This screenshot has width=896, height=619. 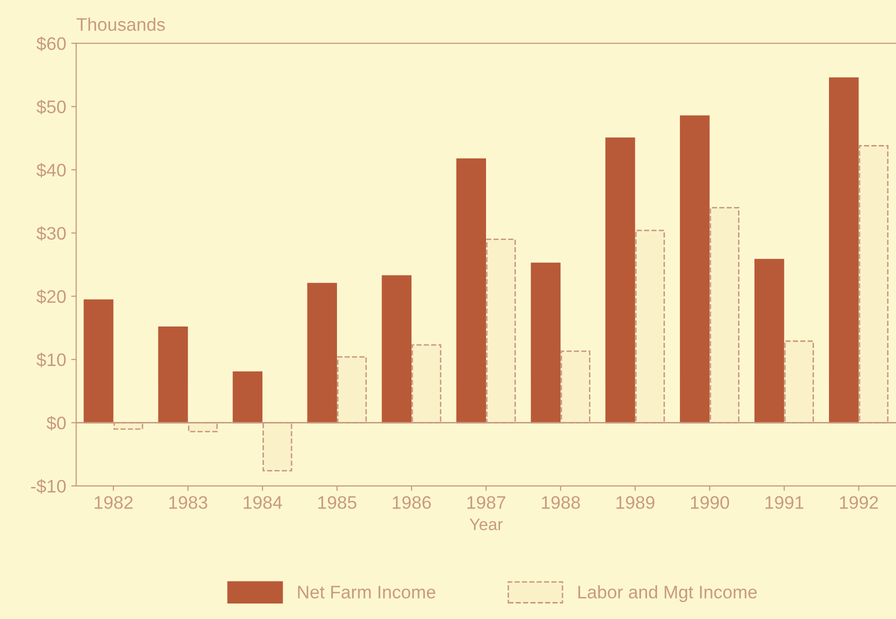 I want to click on y-tick-label: $10, so click(x=51, y=360).